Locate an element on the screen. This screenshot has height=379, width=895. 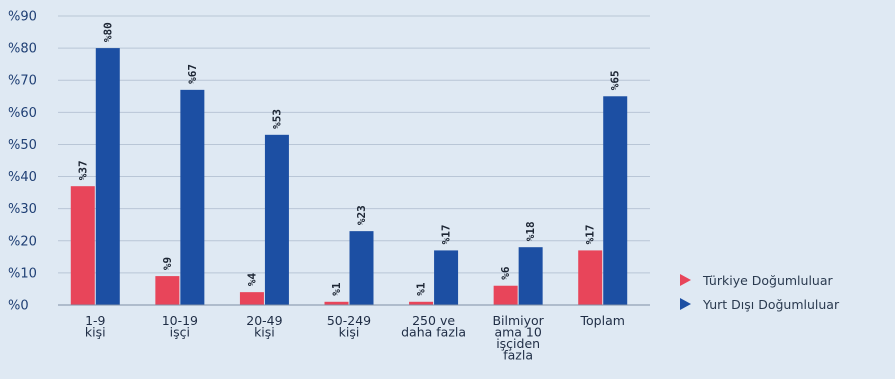
data-label-yurt-disi: %80 is located at coordinates (107, 32).